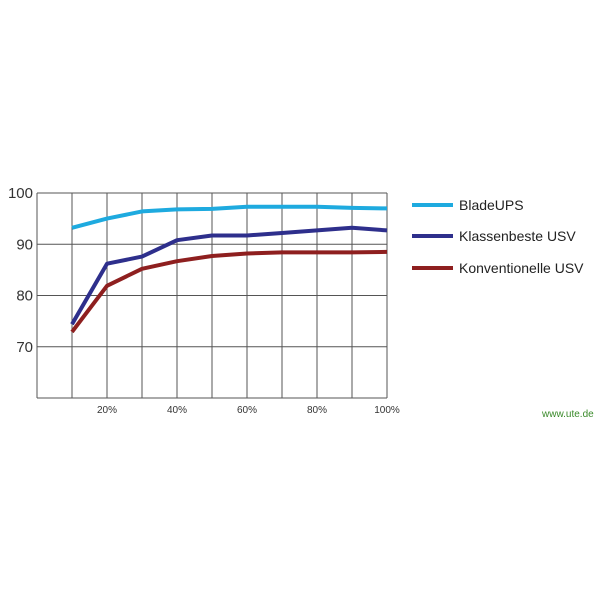 The width and height of the screenshot is (606, 606). What do you see at coordinates (517, 236) in the screenshot?
I see `legend-label: Klassenbeste USV` at bounding box center [517, 236].